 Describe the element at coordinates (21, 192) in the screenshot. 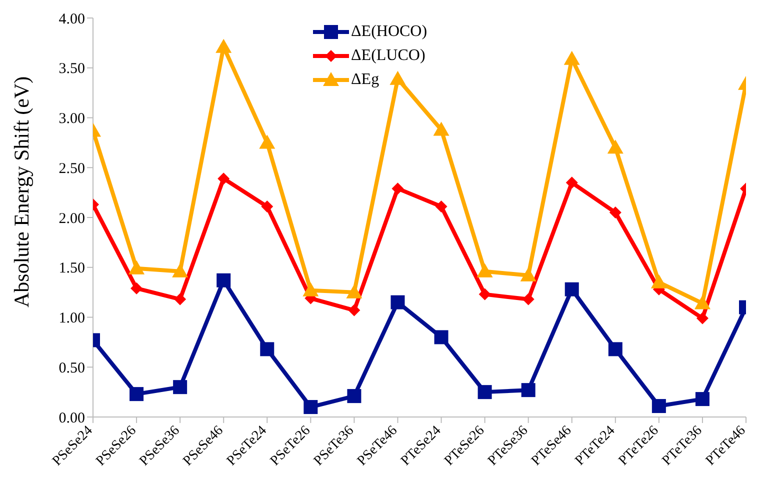

I see `y-axis-title: Absolute Energy Shift (eV)` at that location.